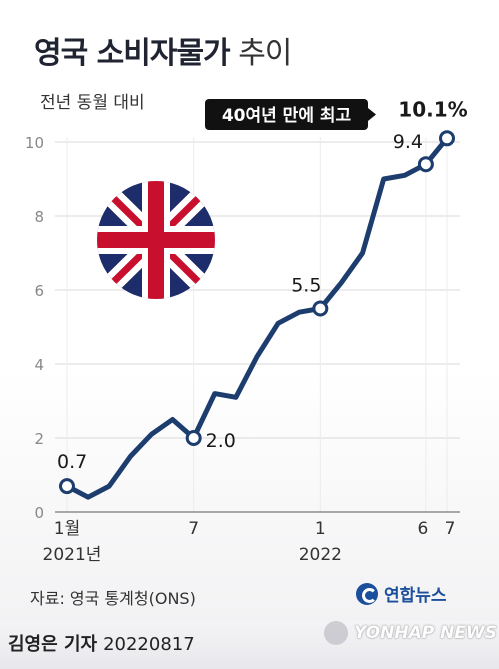 Image resolution: width=499 pixels, height=669 pixels. What do you see at coordinates (306, 286) in the screenshot?
I see `data-label: 5.5` at bounding box center [306, 286].